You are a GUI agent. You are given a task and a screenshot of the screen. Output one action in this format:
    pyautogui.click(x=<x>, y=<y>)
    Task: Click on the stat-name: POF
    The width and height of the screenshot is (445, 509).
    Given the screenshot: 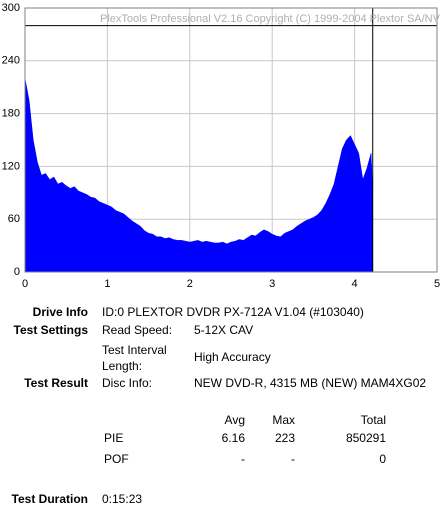 What is the action you would take?
    pyautogui.click(x=116, y=459)
    